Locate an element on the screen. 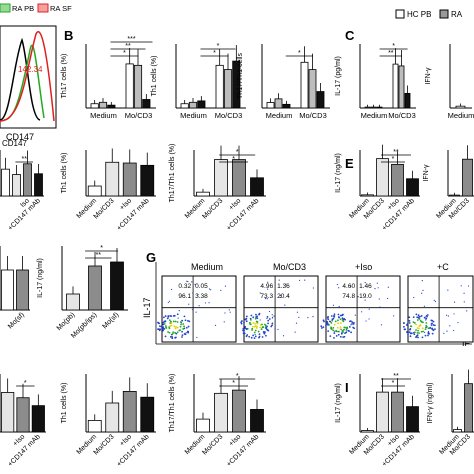  y-axis-label: Th17 cells (%) is located at coordinates (64, 76).